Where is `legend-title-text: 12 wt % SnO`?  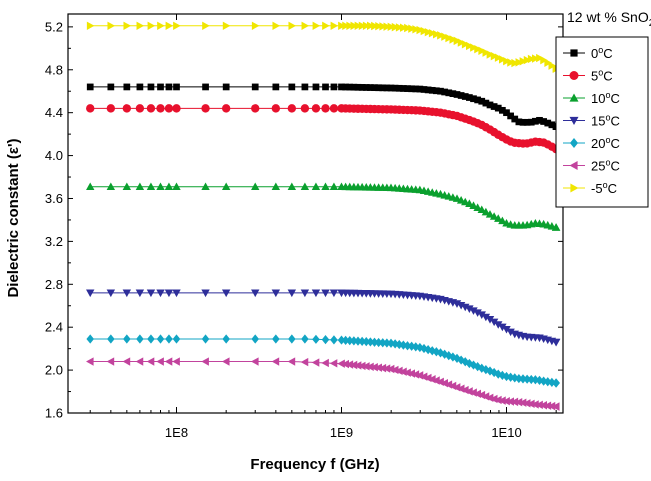
legend-title-text: 12 wt % SnO is located at coordinates (608, 17).